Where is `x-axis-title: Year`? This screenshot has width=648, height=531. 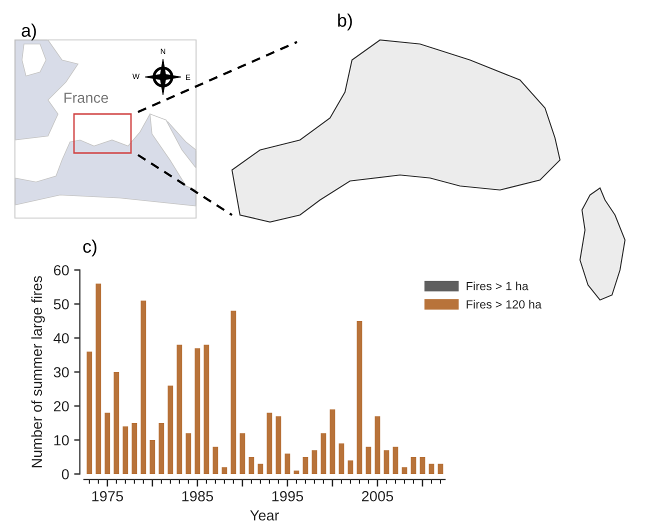
x-axis-title: Year is located at coordinates (264, 515).